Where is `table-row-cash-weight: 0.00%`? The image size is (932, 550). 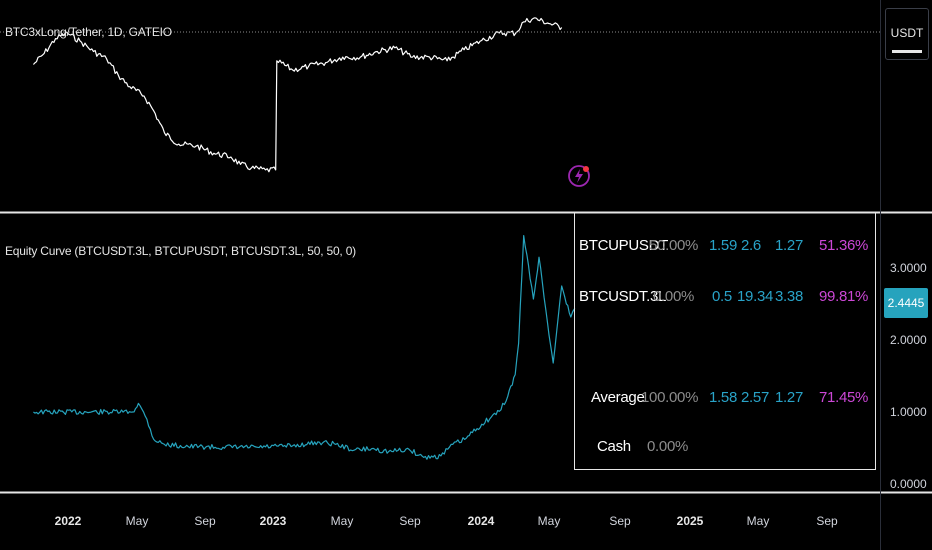 table-row-cash-weight: 0.00% is located at coordinates (668, 446).